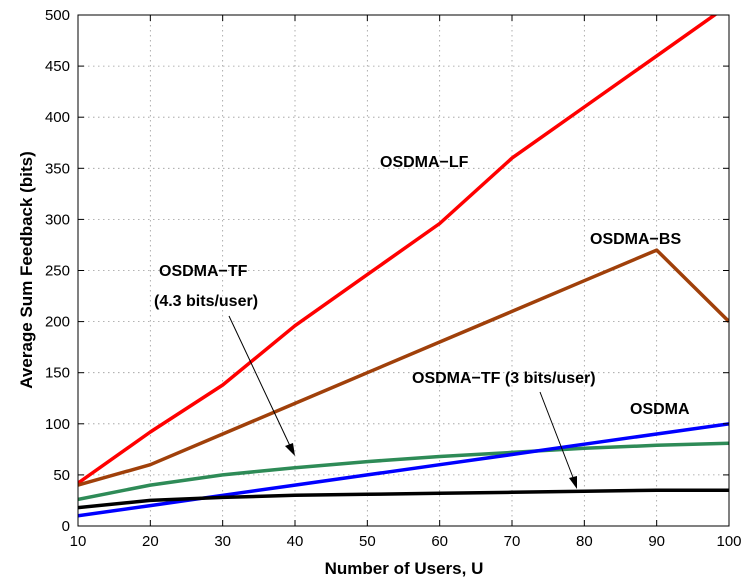 Image resolution: width=748 pixels, height=582 pixels. What do you see at coordinates (57, 117) in the screenshot?
I see `y-tick-label: 400` at bounding box center [57, 117].